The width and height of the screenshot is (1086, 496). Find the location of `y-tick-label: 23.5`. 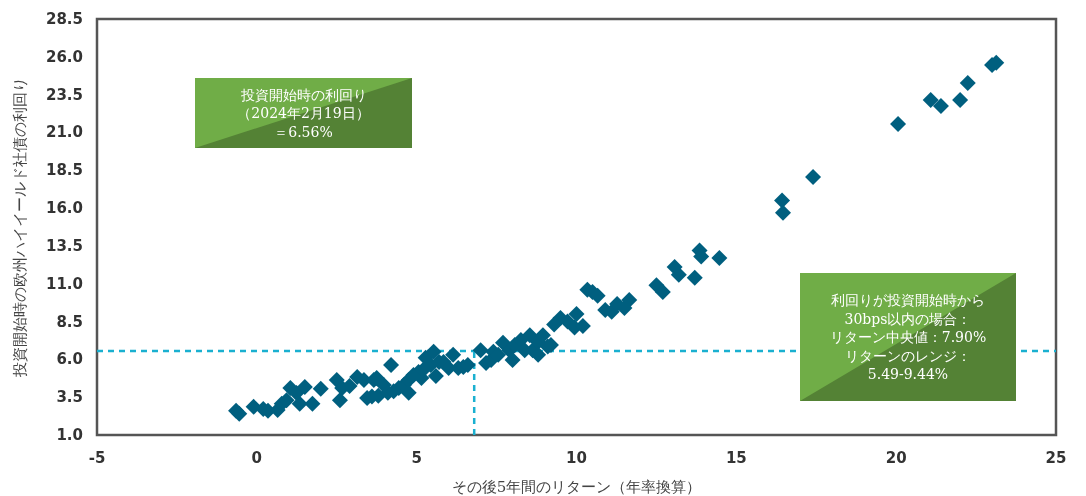

y-tick-label: 23.5 is located at coordinates (64, 94).